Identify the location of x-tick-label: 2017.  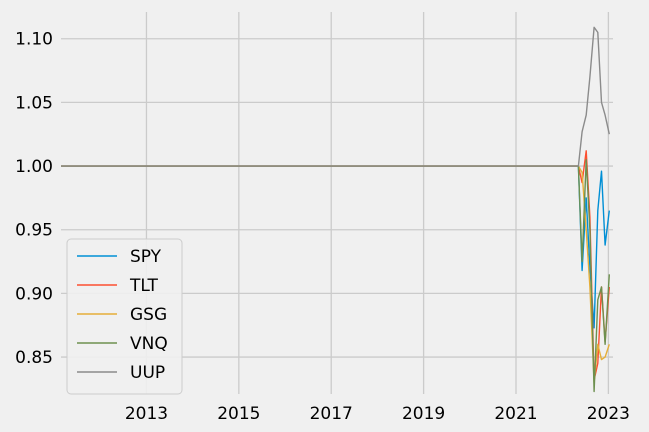
(331, 414).